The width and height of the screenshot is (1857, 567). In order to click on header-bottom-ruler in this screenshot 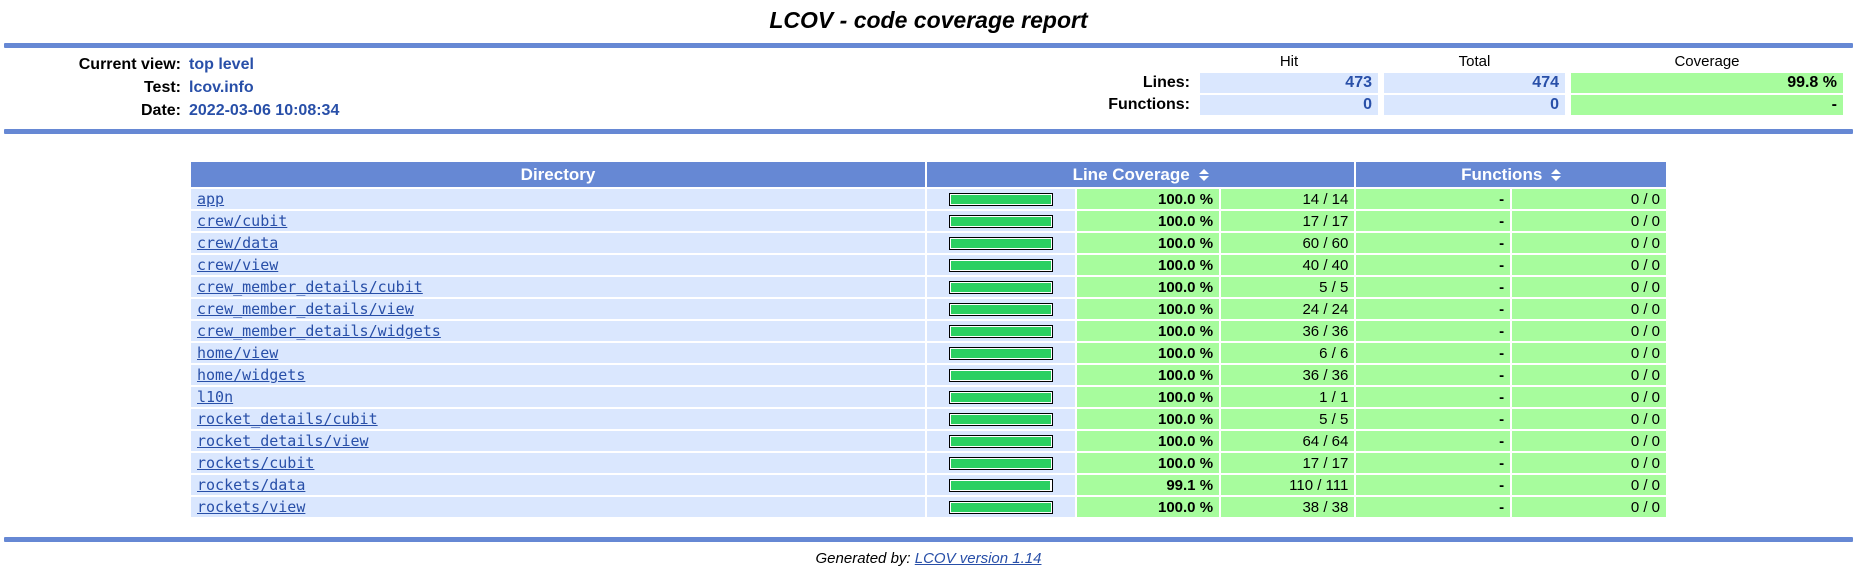, I will do `click(928, 131)`.